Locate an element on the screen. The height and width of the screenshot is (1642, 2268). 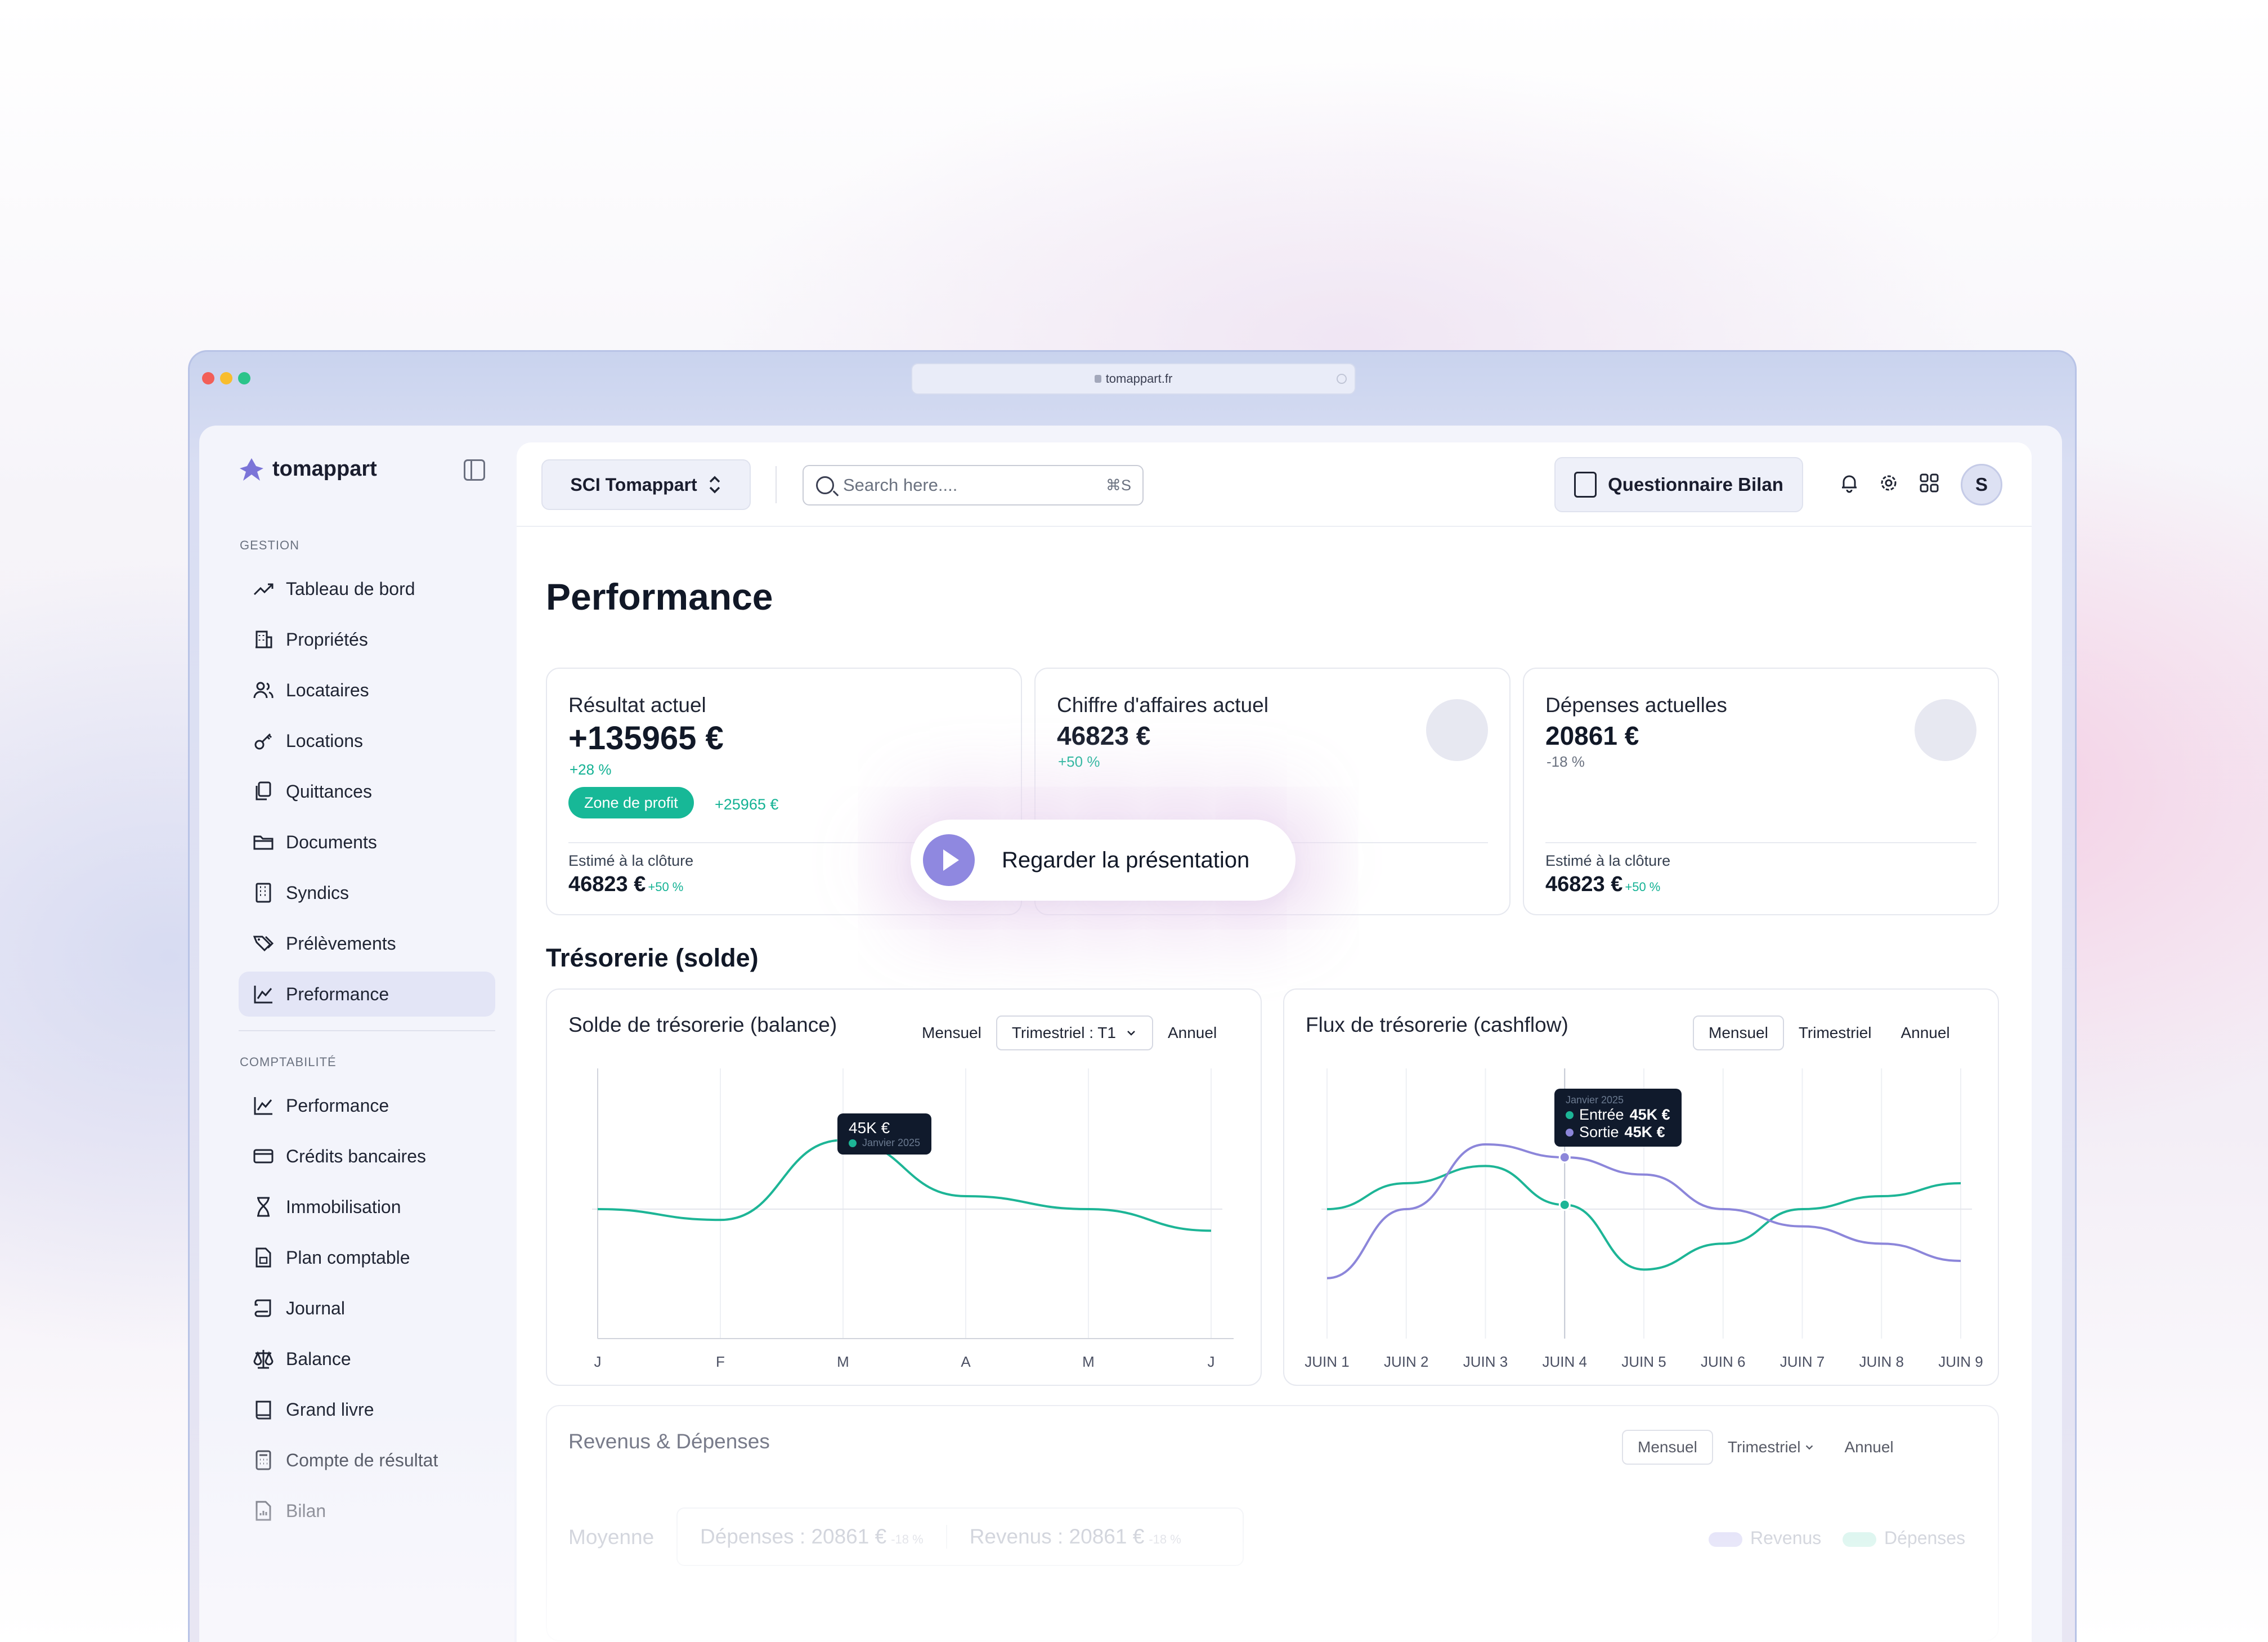
book-icon is located at coordinates (263, 1409).